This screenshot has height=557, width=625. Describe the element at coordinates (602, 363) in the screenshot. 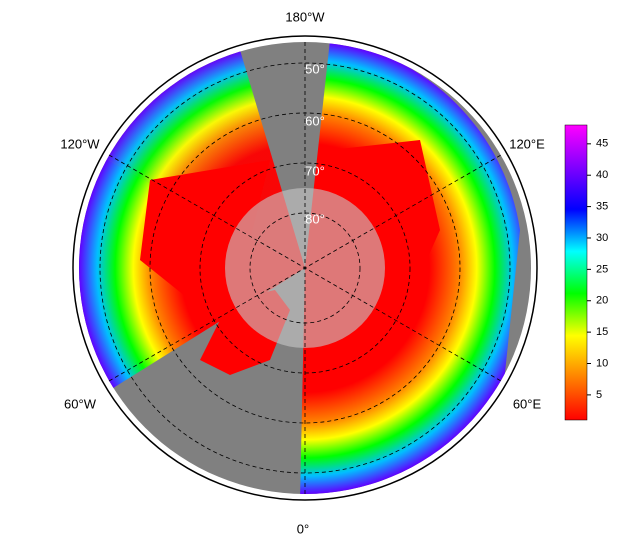

I see `colorbar-tick-label: 10` at that location.